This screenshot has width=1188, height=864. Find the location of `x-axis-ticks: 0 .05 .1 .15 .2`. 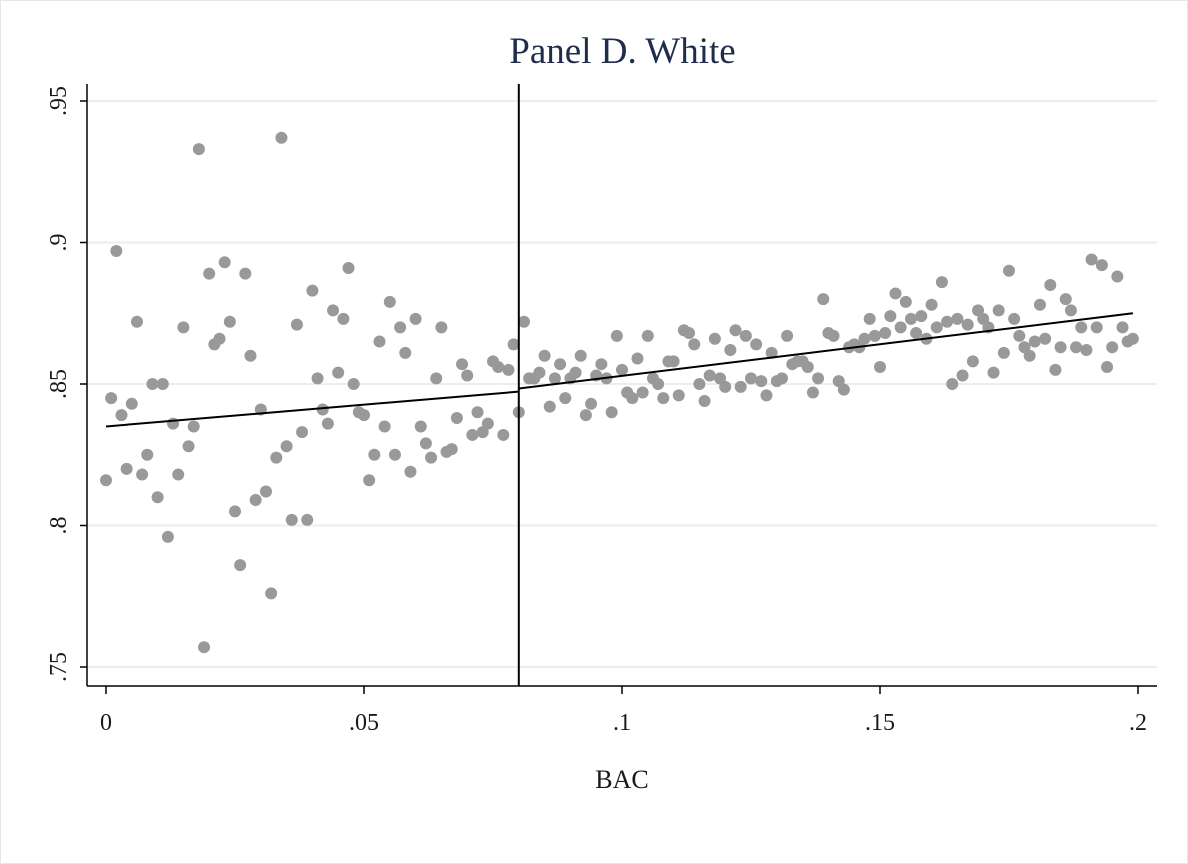

x-axis-ticks: 0 .05 .1 .15 .2 is located at coordinates (623, 711).